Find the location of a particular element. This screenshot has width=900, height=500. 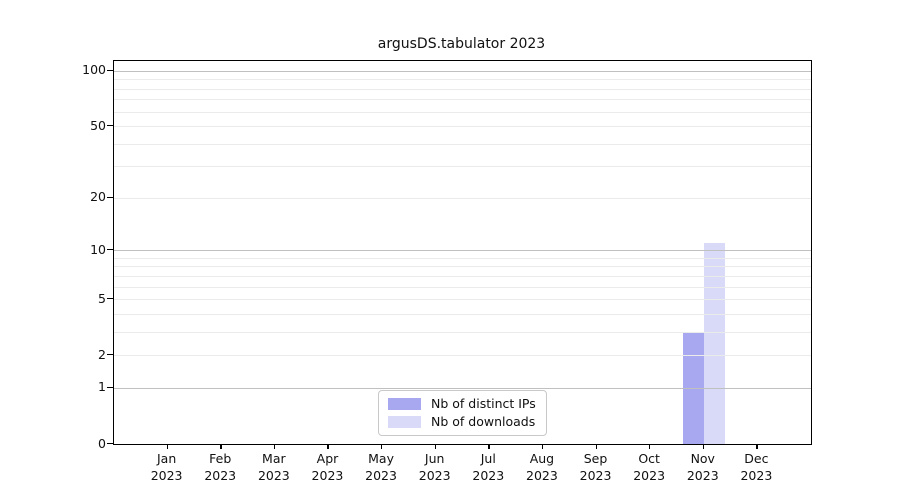

x-tick-label: Feb 2023 is located at coordinates (220, 467).